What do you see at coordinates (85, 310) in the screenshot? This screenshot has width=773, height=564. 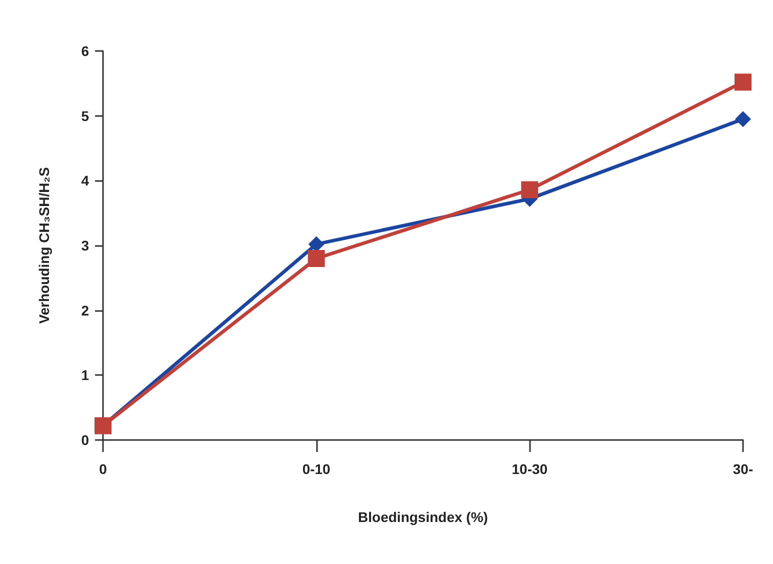 I see `y-tick-label: 2` at bounding box center [85, 310].